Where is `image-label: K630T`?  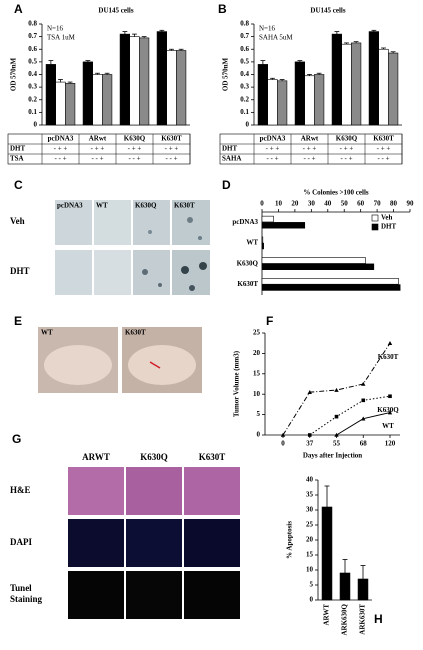 image-label: K630T is located at coordinates (135, 333).